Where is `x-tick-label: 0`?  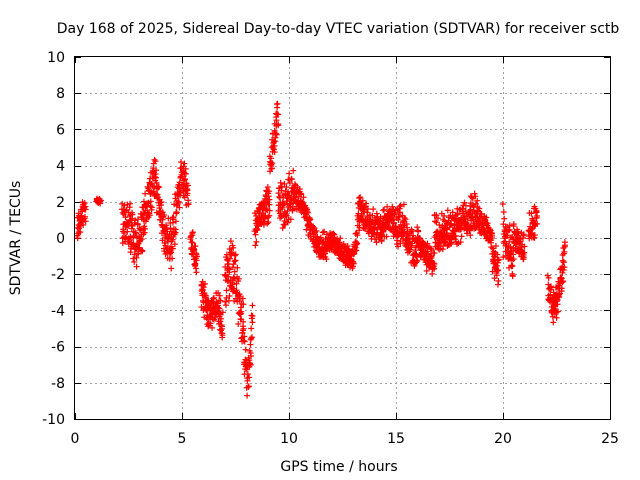 x-tick-label: 0 is located at coordinates (75, 439).